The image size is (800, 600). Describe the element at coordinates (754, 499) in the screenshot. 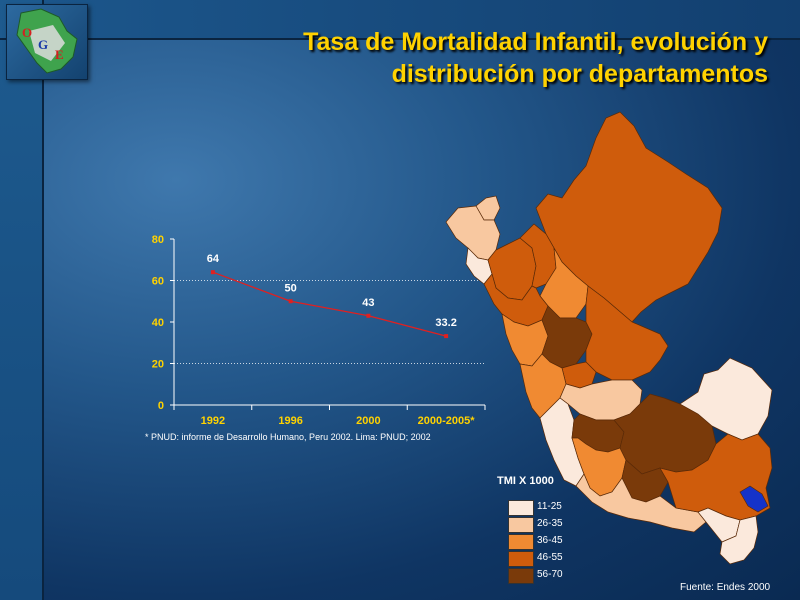

I see `lake-titicaca` at that location.